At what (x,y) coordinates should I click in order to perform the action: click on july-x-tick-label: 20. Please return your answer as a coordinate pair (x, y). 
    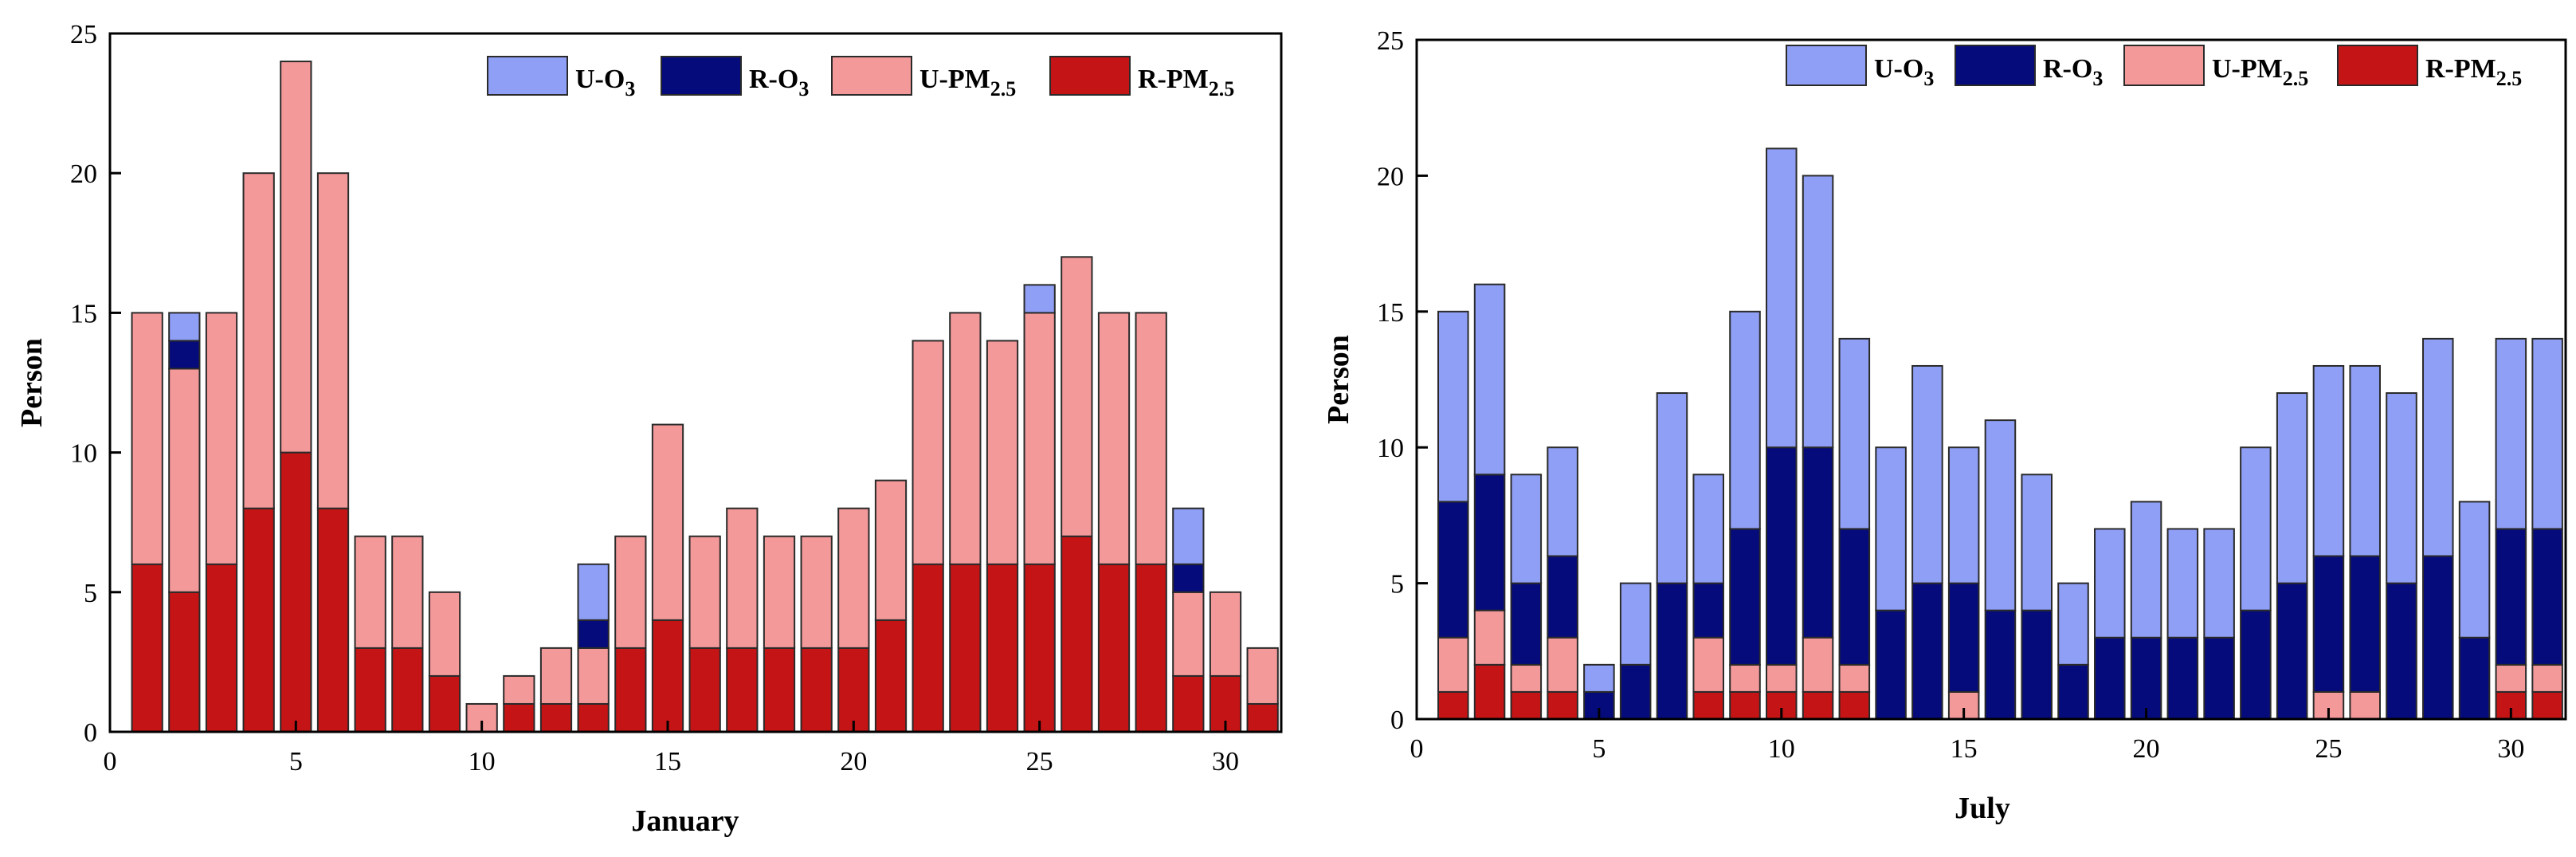
    Looking at the image, I should click on (2146, 749).